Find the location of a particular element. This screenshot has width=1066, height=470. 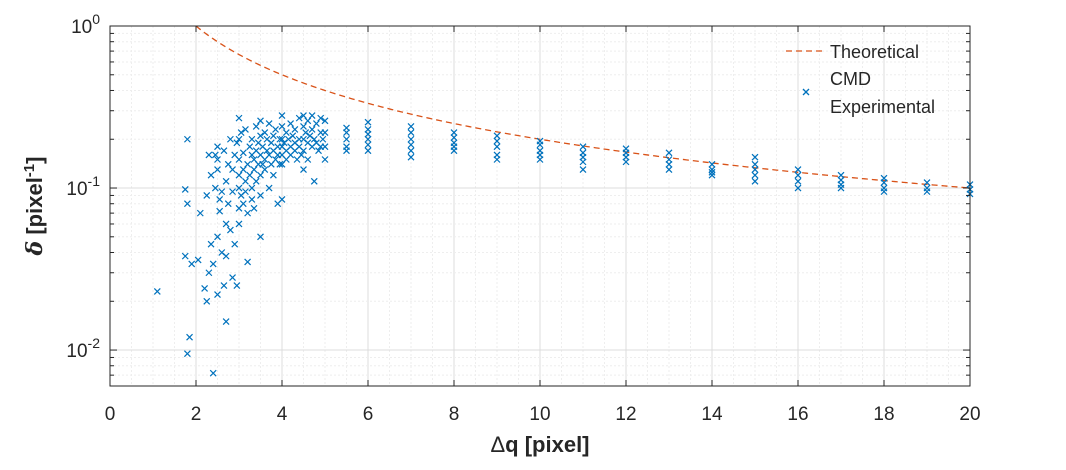

y-tick-label: 10-1 is located at coordinates (83, 186).